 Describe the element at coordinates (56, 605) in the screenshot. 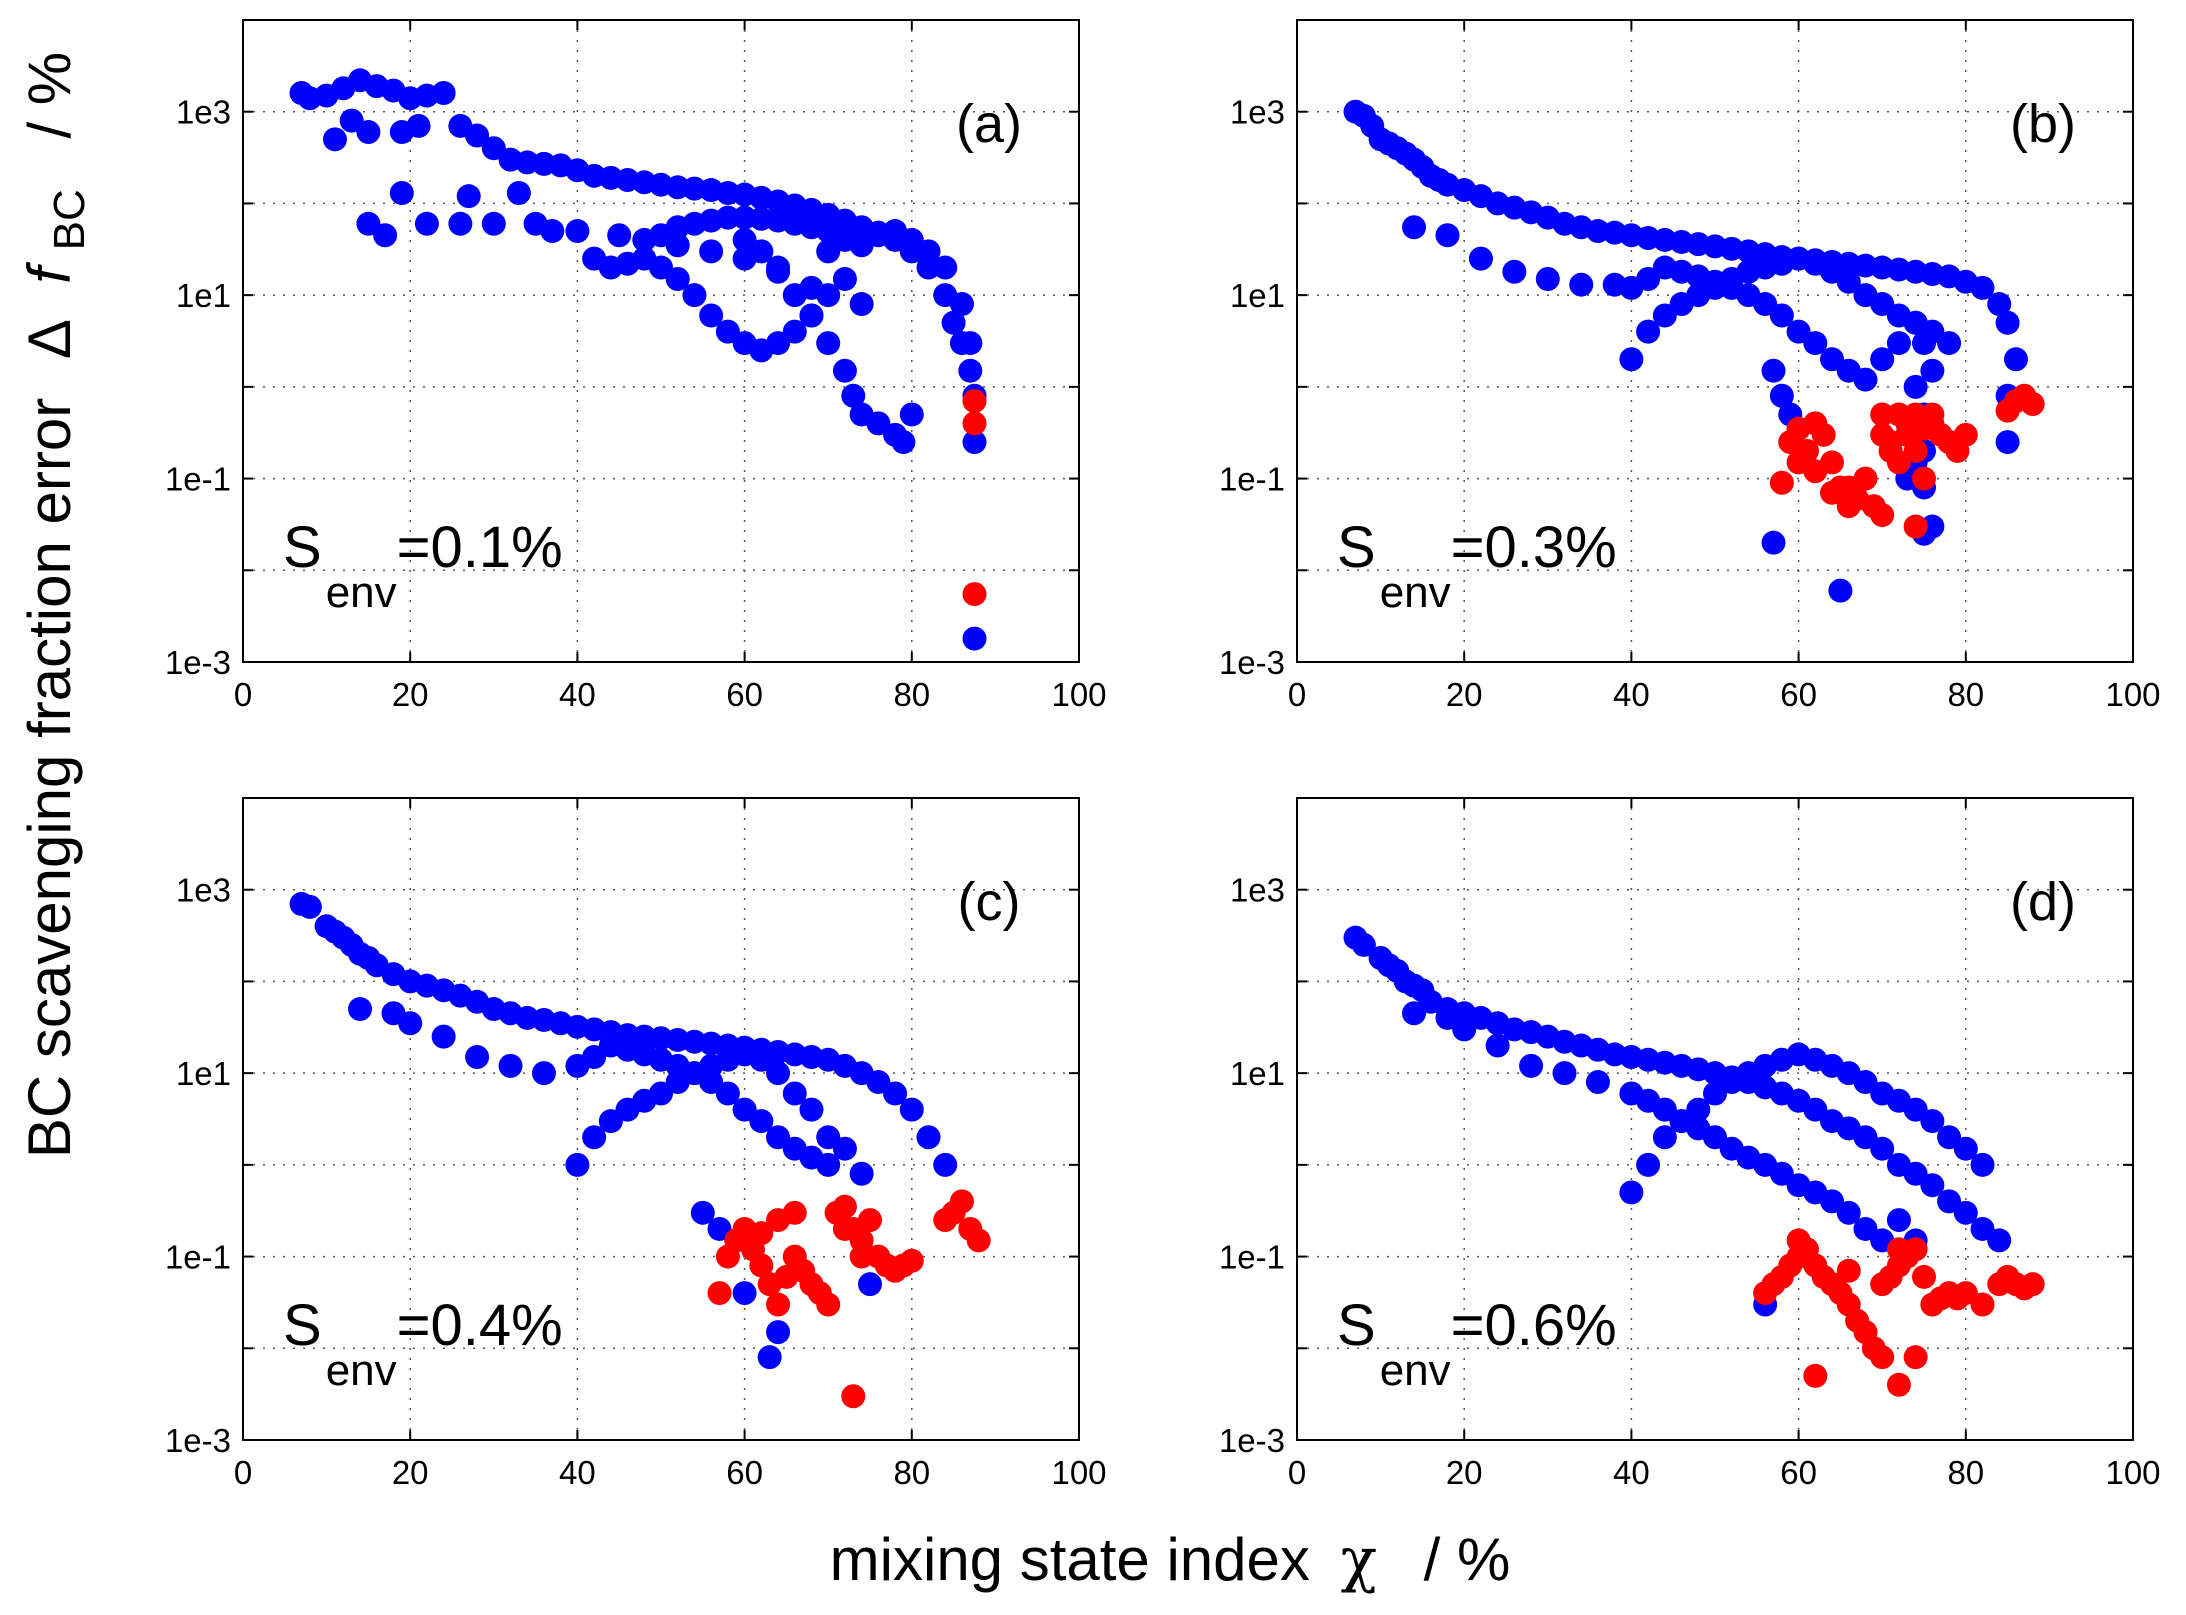

I see `y-axis-label: BC scavenging fraction error Δ f BC / %` at that location.